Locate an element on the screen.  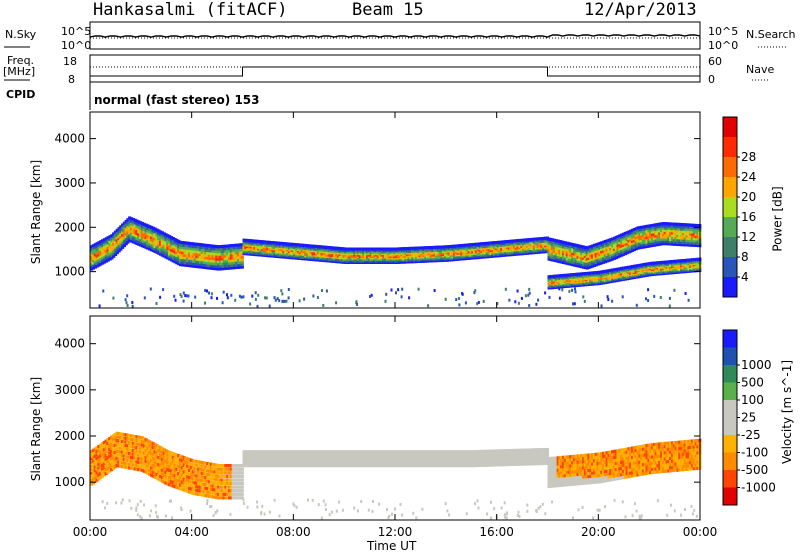
nsky-tick-bottom: 10^0 is located at coordinates (76, 45).